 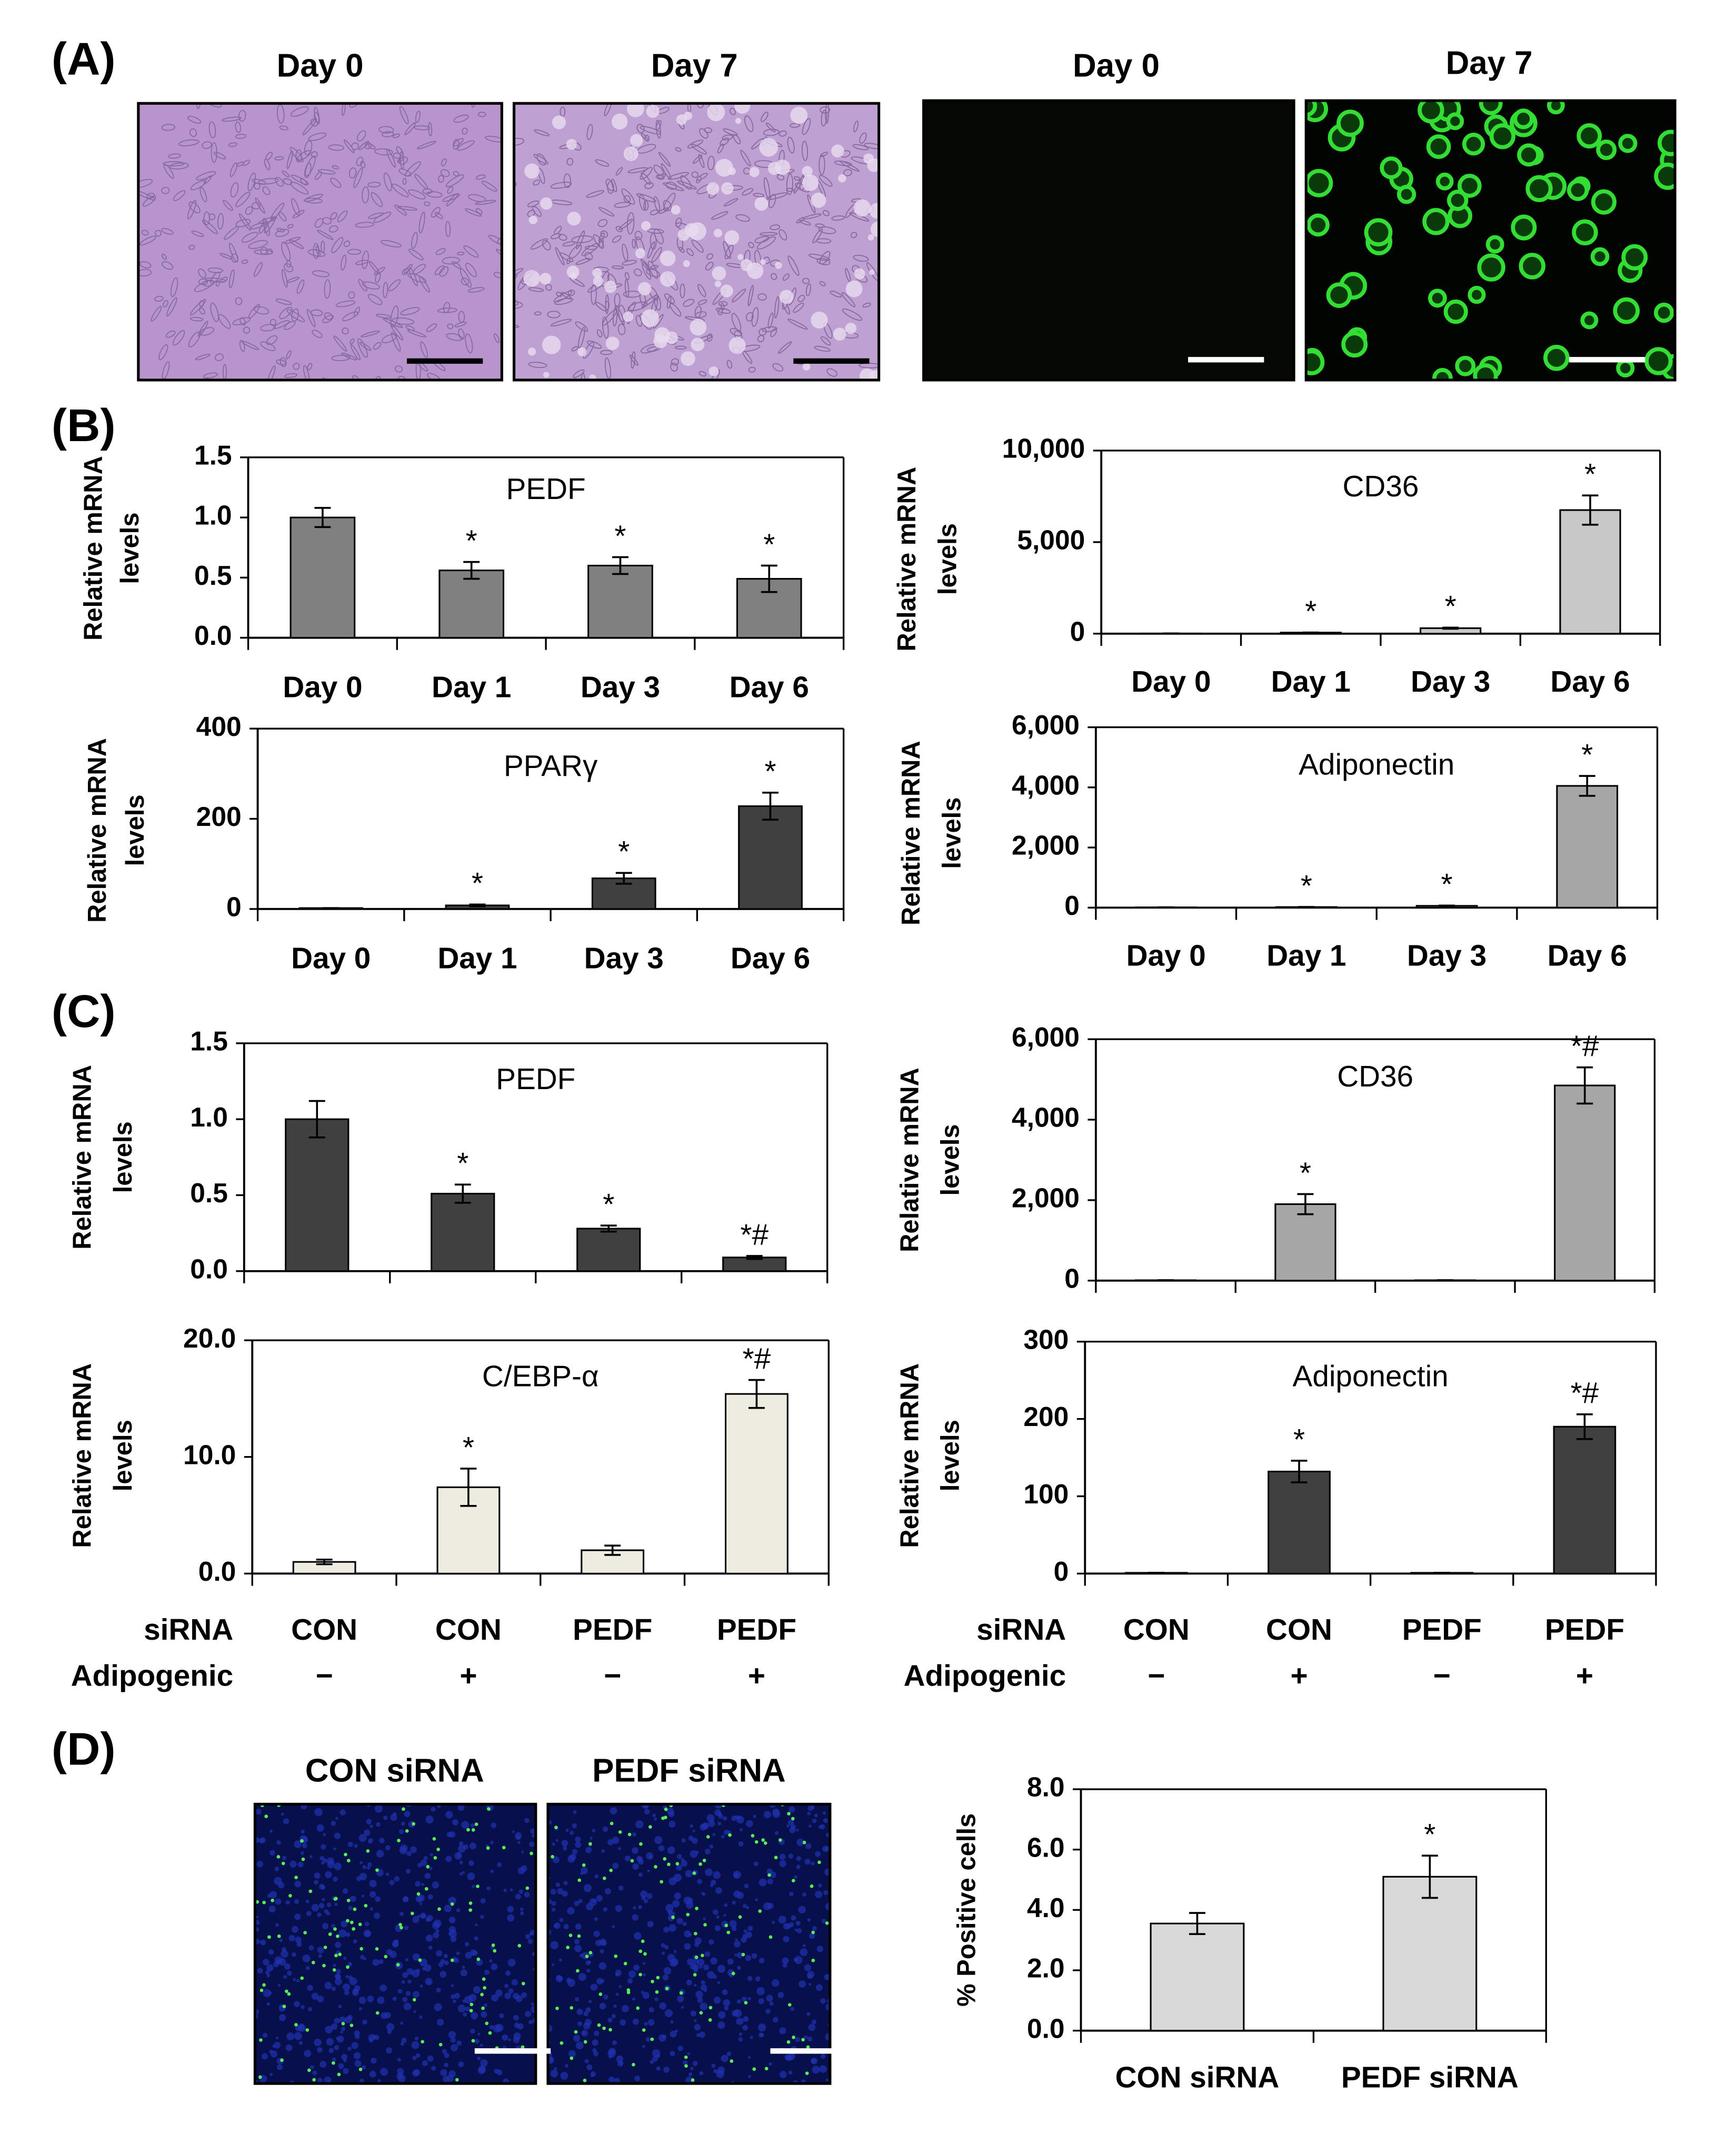 I want to click on x-tick-label: CON siRNA, so click(x=1197, y=2077).